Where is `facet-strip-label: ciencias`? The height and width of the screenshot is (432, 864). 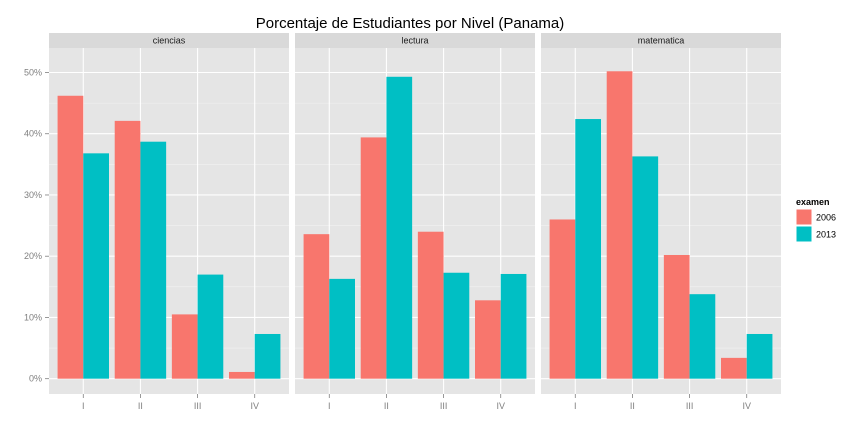
facet-strip-label: ciencias is located at coordinates (169, 41).